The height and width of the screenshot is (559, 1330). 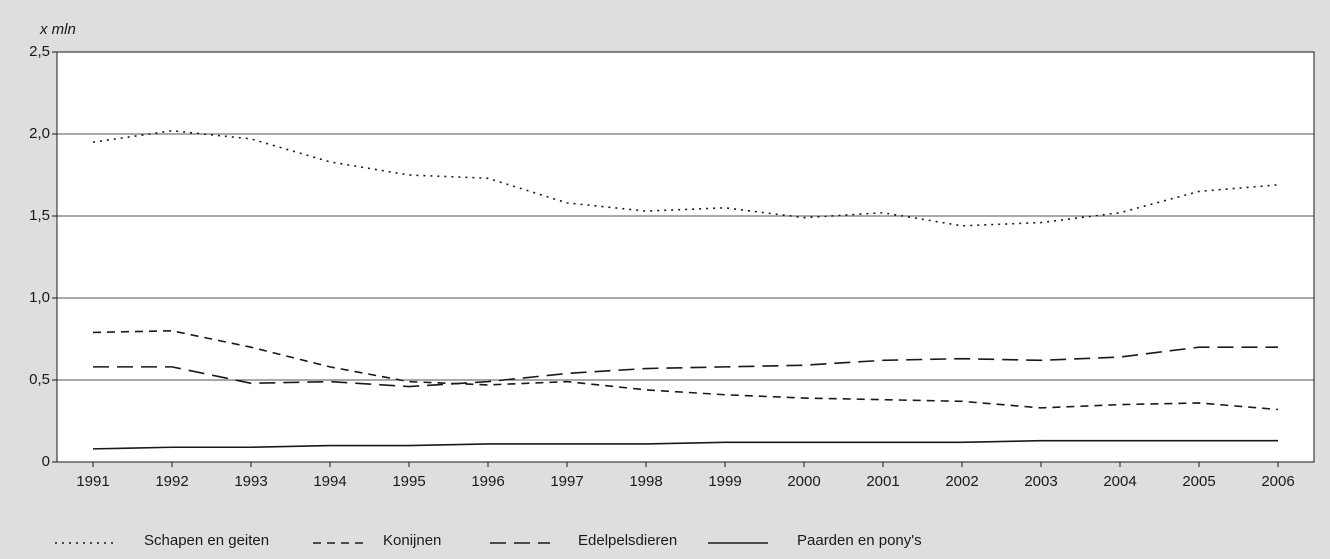 What do you see at coordinates (859, 540) in the screenshot?
I see `legend-label: Paarden en pony's` at bounding box center [859, 540].